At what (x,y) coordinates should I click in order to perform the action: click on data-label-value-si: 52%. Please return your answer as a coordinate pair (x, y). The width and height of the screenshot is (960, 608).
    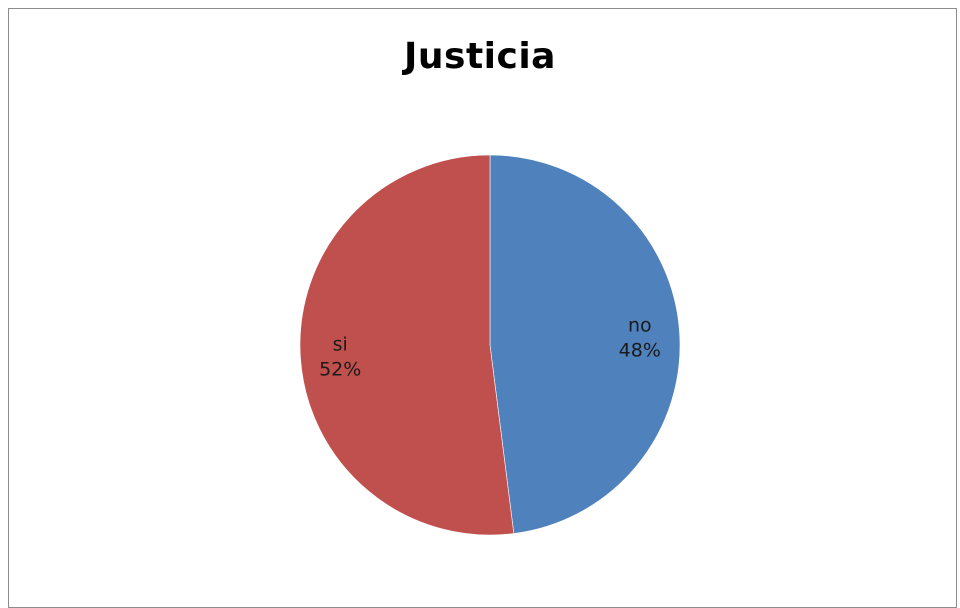
    Looking at the image, I should click on (340, 369).